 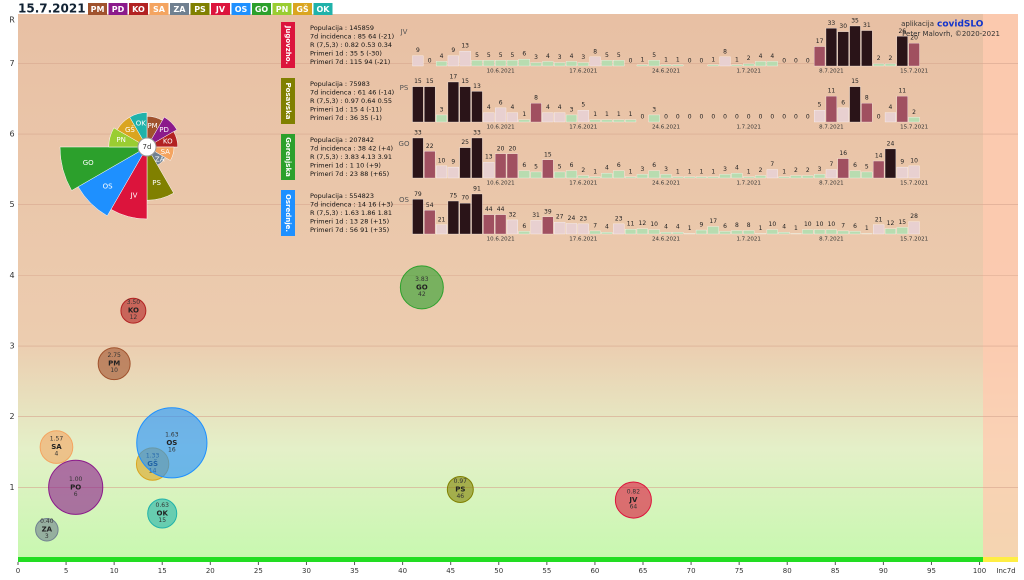 What do you see at coordinates (418, 133) in the screenshot?
I see `bar-value-label: 33` at bounding box center [418, 133].